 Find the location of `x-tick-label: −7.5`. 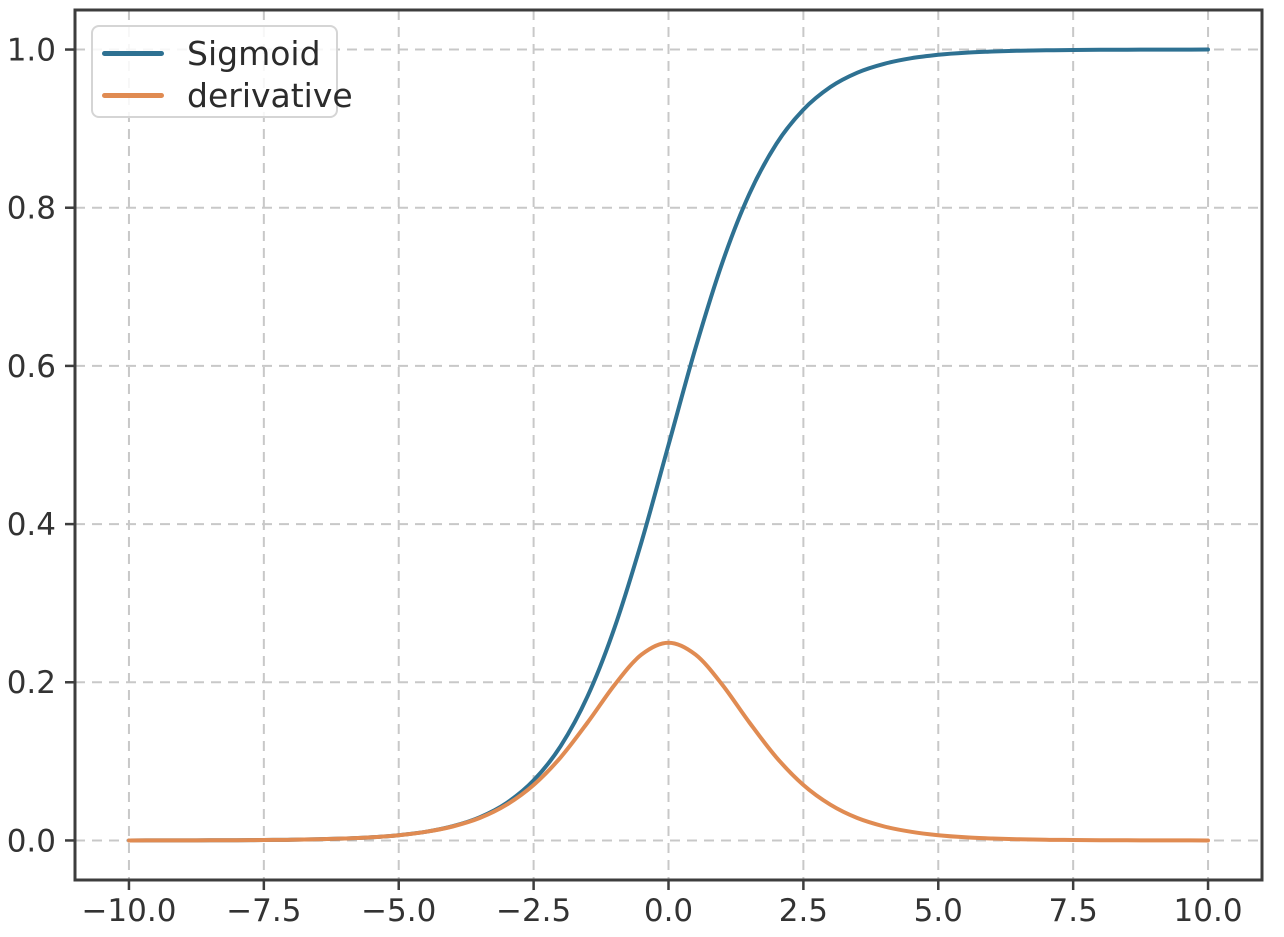

x-tick-label: −7.5 is located at coordinates (263, 911).